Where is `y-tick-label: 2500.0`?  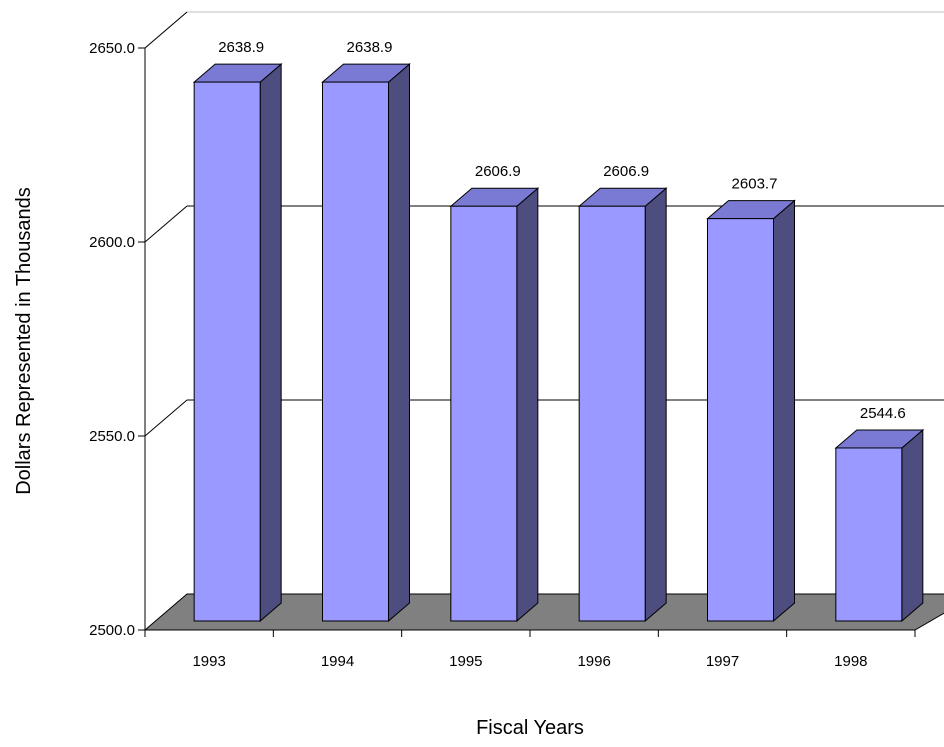
y-tick-label: 2500.0 is located at coordinates (112, 630).